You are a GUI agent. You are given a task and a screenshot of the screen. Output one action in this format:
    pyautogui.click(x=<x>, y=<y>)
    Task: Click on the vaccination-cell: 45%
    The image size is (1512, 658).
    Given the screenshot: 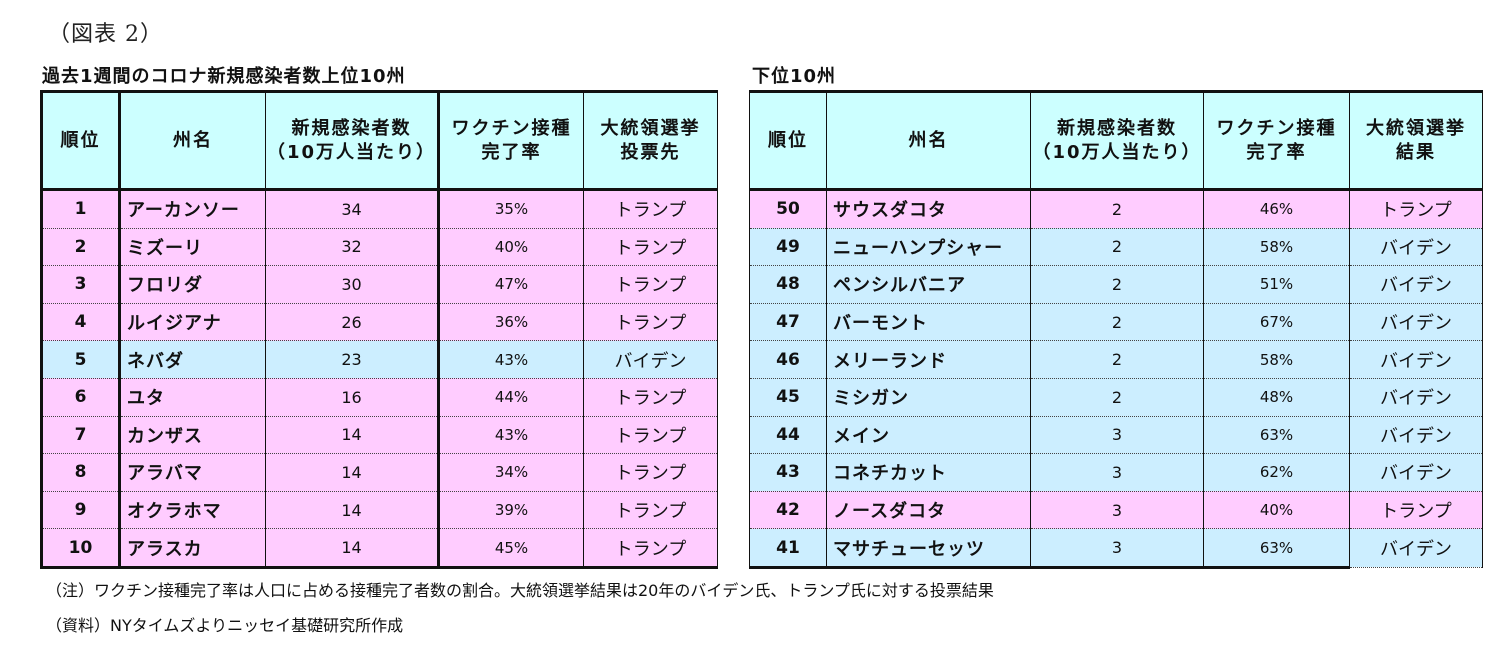 What is the action you would take?
    pyautogui.click(x=511, y=548)
    